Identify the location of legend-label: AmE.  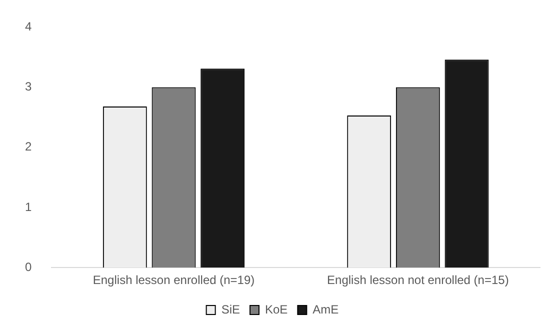
(325, 309).